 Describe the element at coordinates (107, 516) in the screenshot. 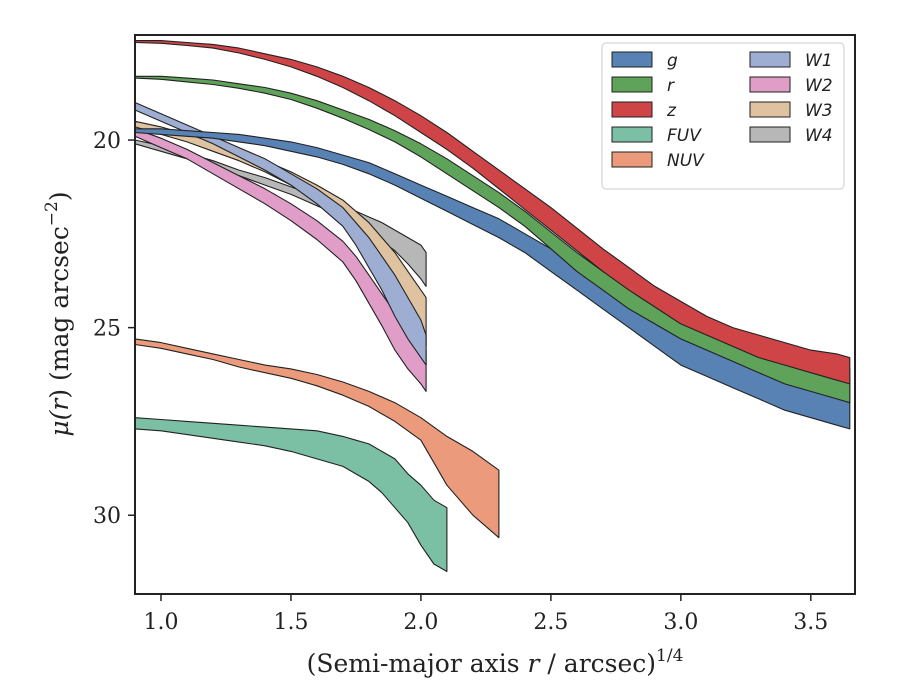

I see `y-tick-label: 30` at that location.